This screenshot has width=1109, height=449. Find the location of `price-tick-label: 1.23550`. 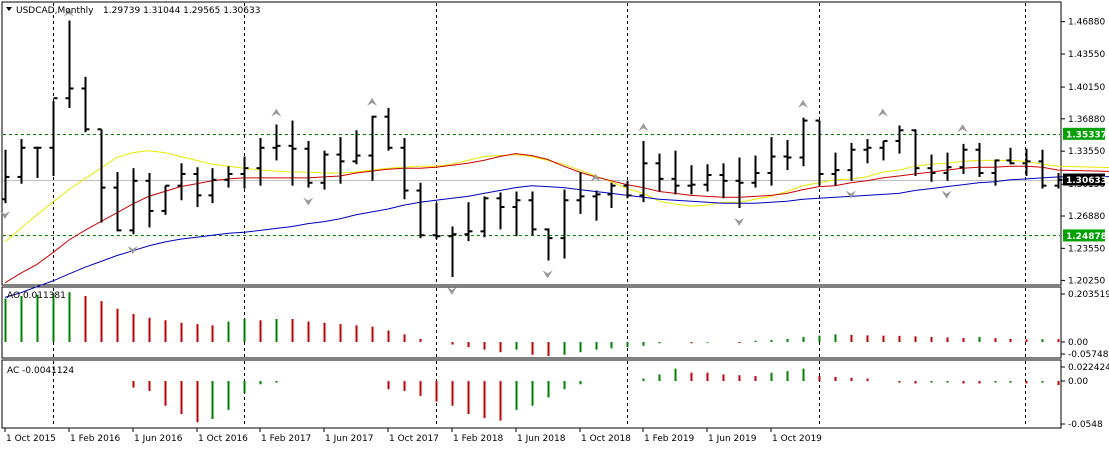

price-tick-label: 1.23550 is located at coordinates (1086, 249).